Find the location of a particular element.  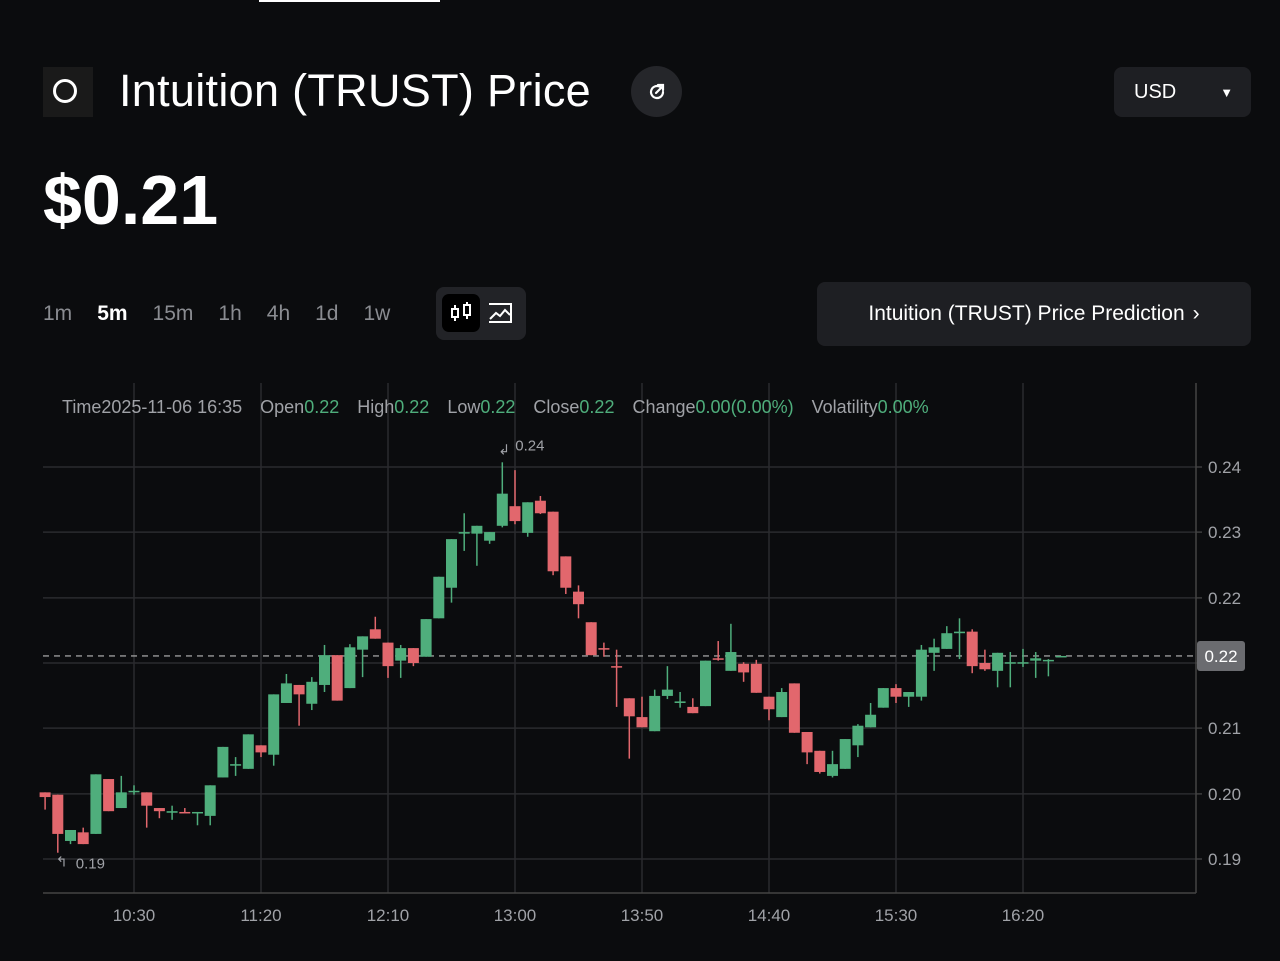

x-tick-label: 11:20 is located at coordinates (260, 915).